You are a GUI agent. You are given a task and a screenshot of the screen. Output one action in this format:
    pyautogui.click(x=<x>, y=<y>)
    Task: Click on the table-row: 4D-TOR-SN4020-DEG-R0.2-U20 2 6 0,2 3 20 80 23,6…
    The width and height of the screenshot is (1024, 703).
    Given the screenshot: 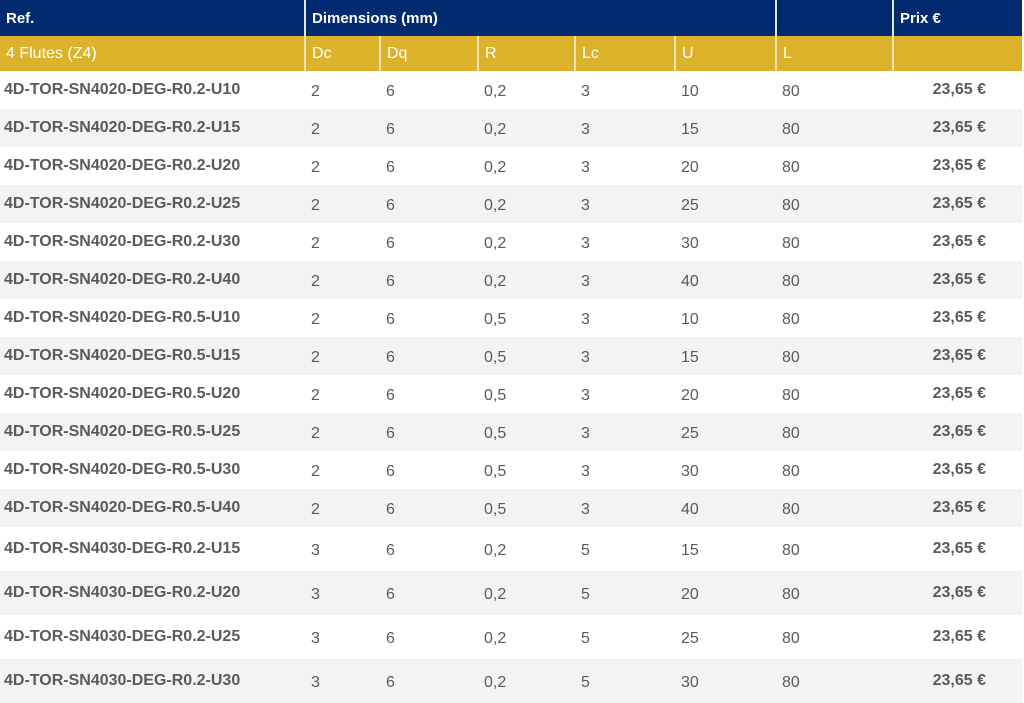 What is the action you would take?
    pyautogui.click(x=511, y=166)
    